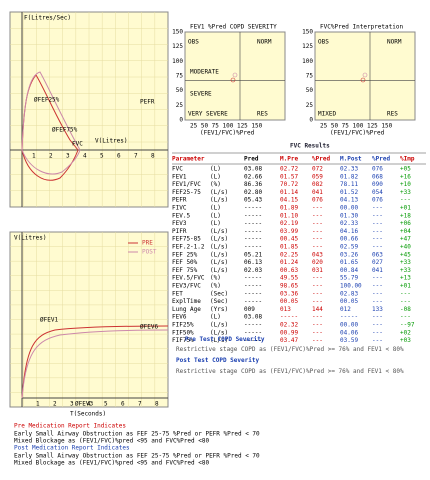 The width and height of the screenshot is (430, 480). What do you see at coordinates (405, 231) in the screenshot?
I see `cell: +04` at bounding box center [405, 231].